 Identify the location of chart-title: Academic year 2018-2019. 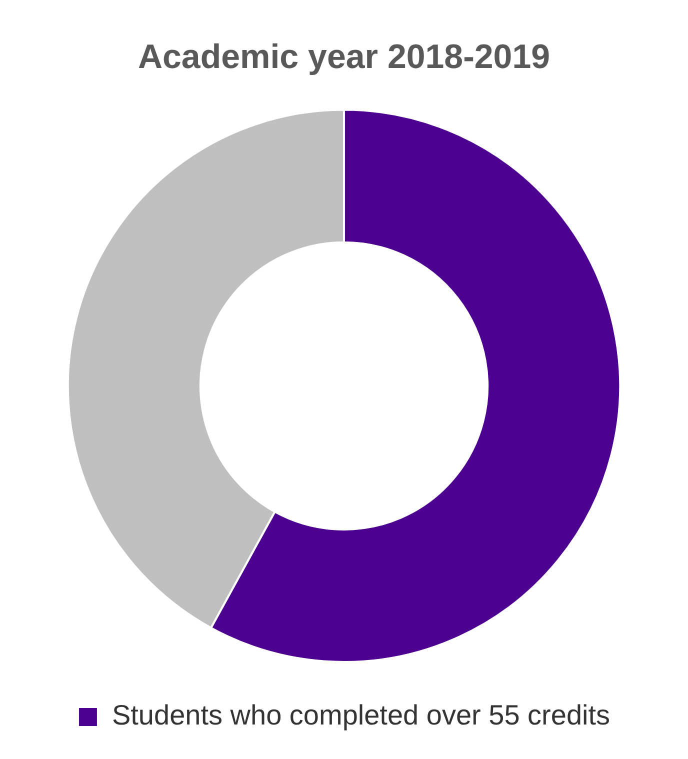
(344, 57).